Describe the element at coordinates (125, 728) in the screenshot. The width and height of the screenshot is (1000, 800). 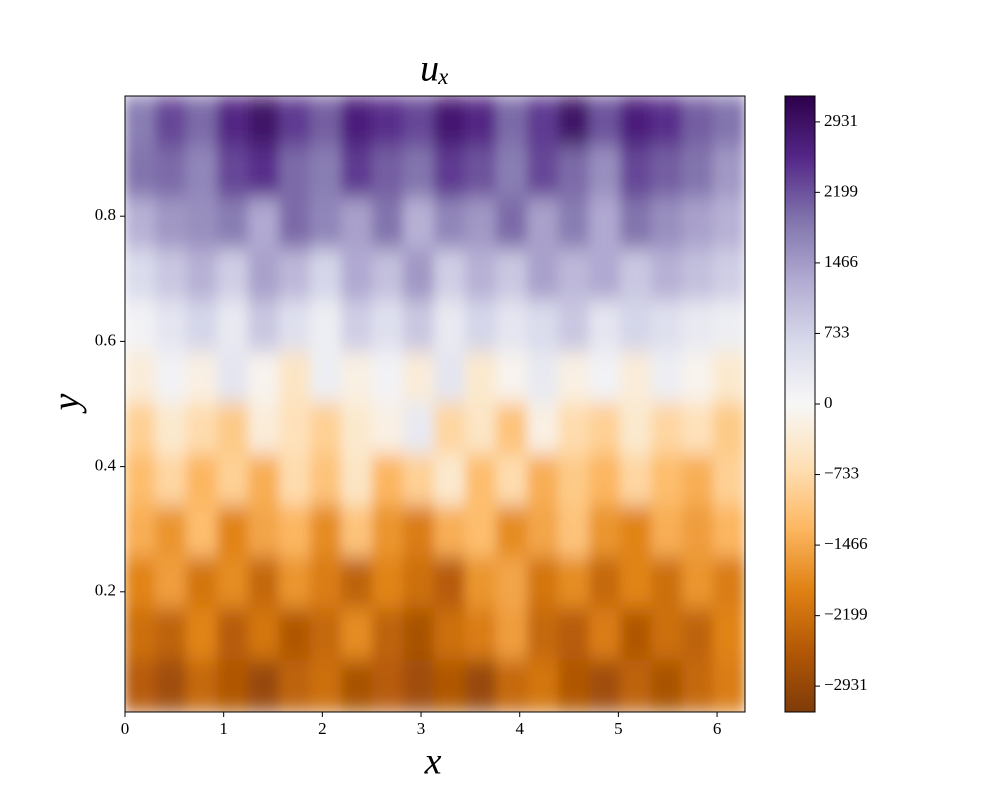
I see `x-tick-label: 0` at that location.